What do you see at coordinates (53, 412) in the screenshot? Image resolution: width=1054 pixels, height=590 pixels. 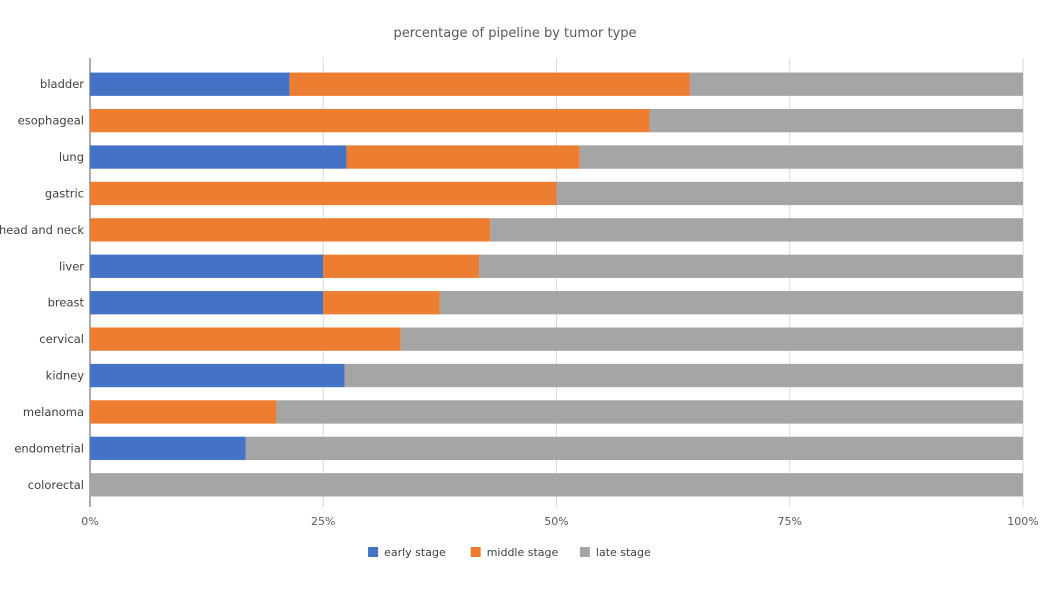 I see `category-label: melanoma` at bounding box center [53, 412].